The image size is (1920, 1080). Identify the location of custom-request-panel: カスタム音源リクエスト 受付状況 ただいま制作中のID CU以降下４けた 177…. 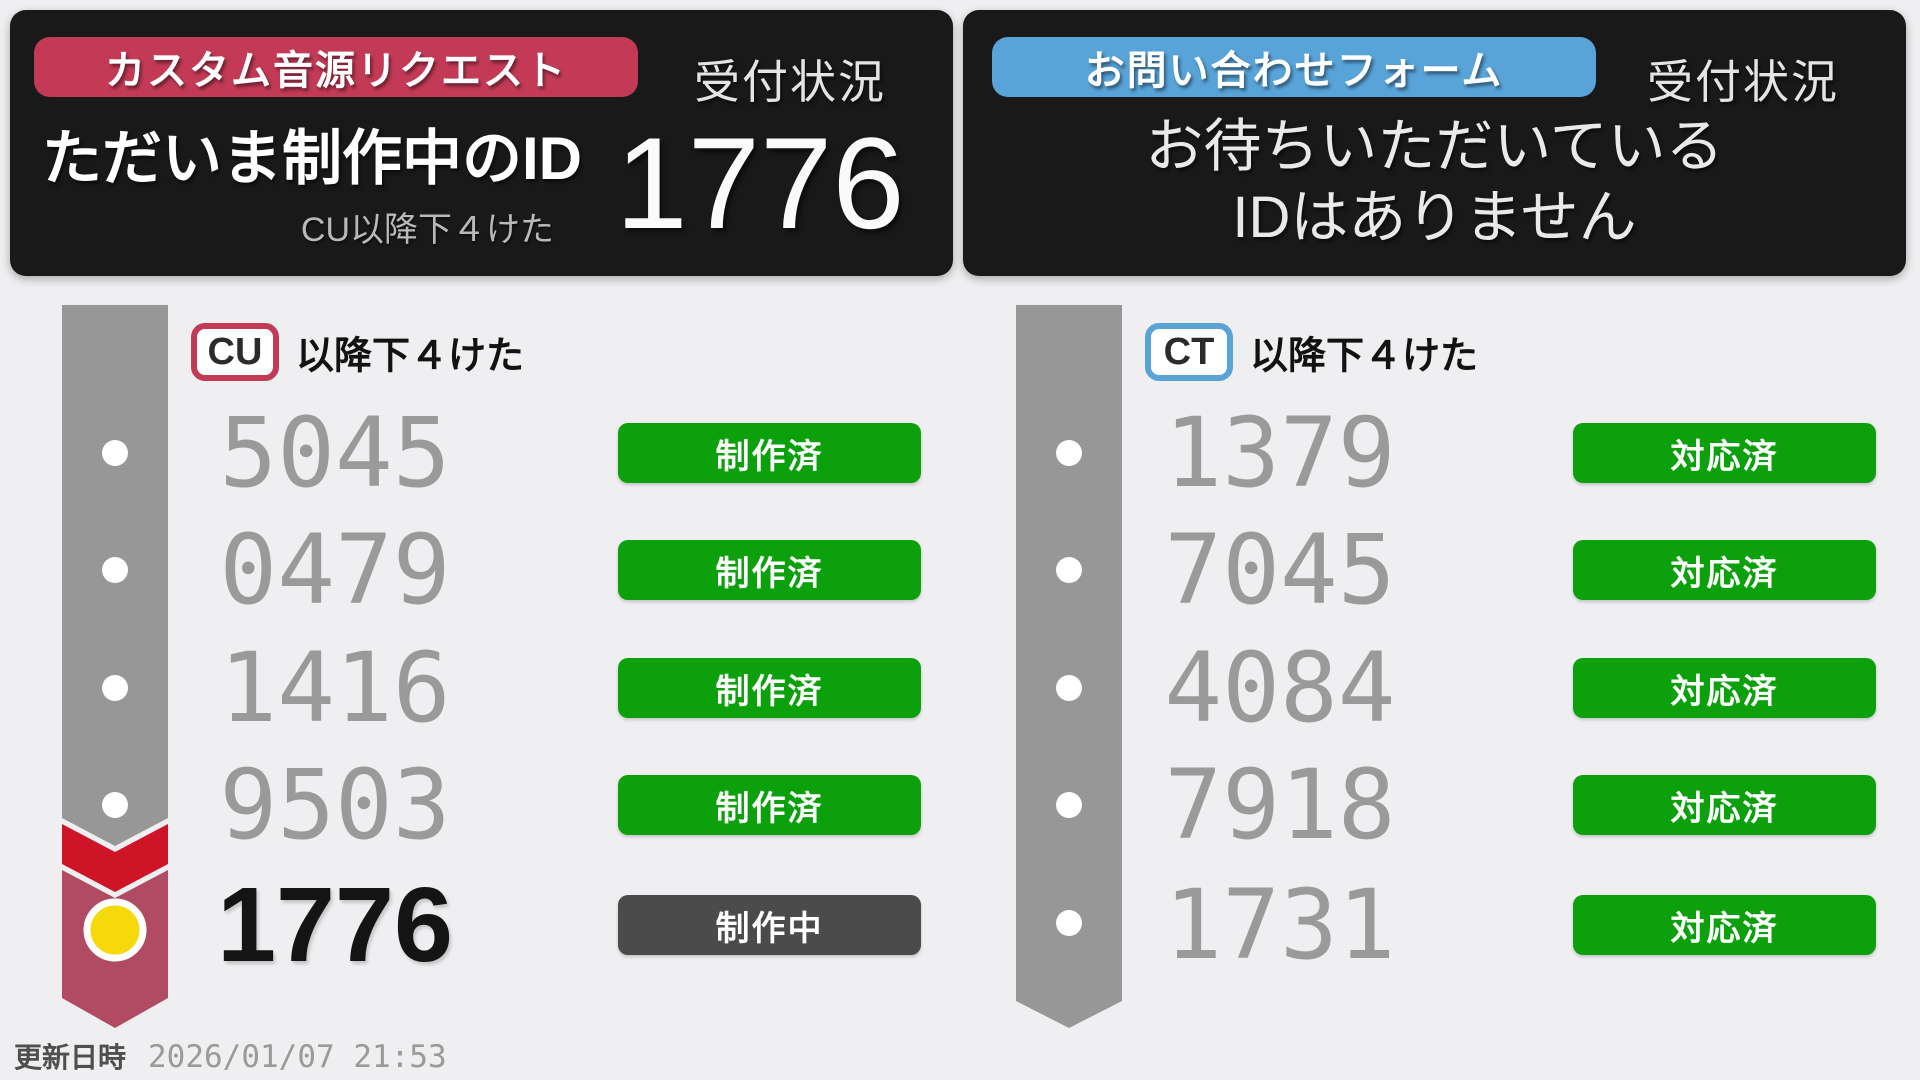
(481, 143).